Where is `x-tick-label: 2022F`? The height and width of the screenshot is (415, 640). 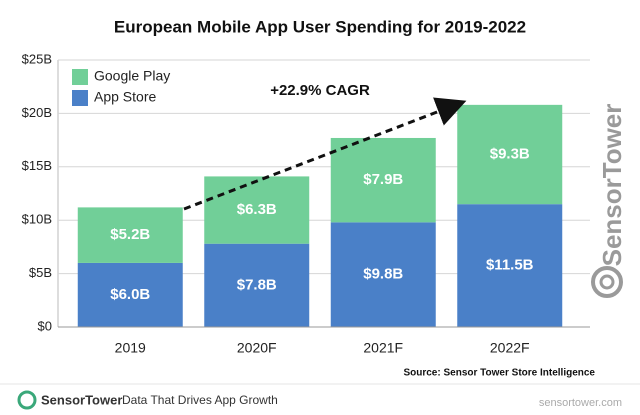 x-tick-label: 2022F is located at coordinates (510, 348).